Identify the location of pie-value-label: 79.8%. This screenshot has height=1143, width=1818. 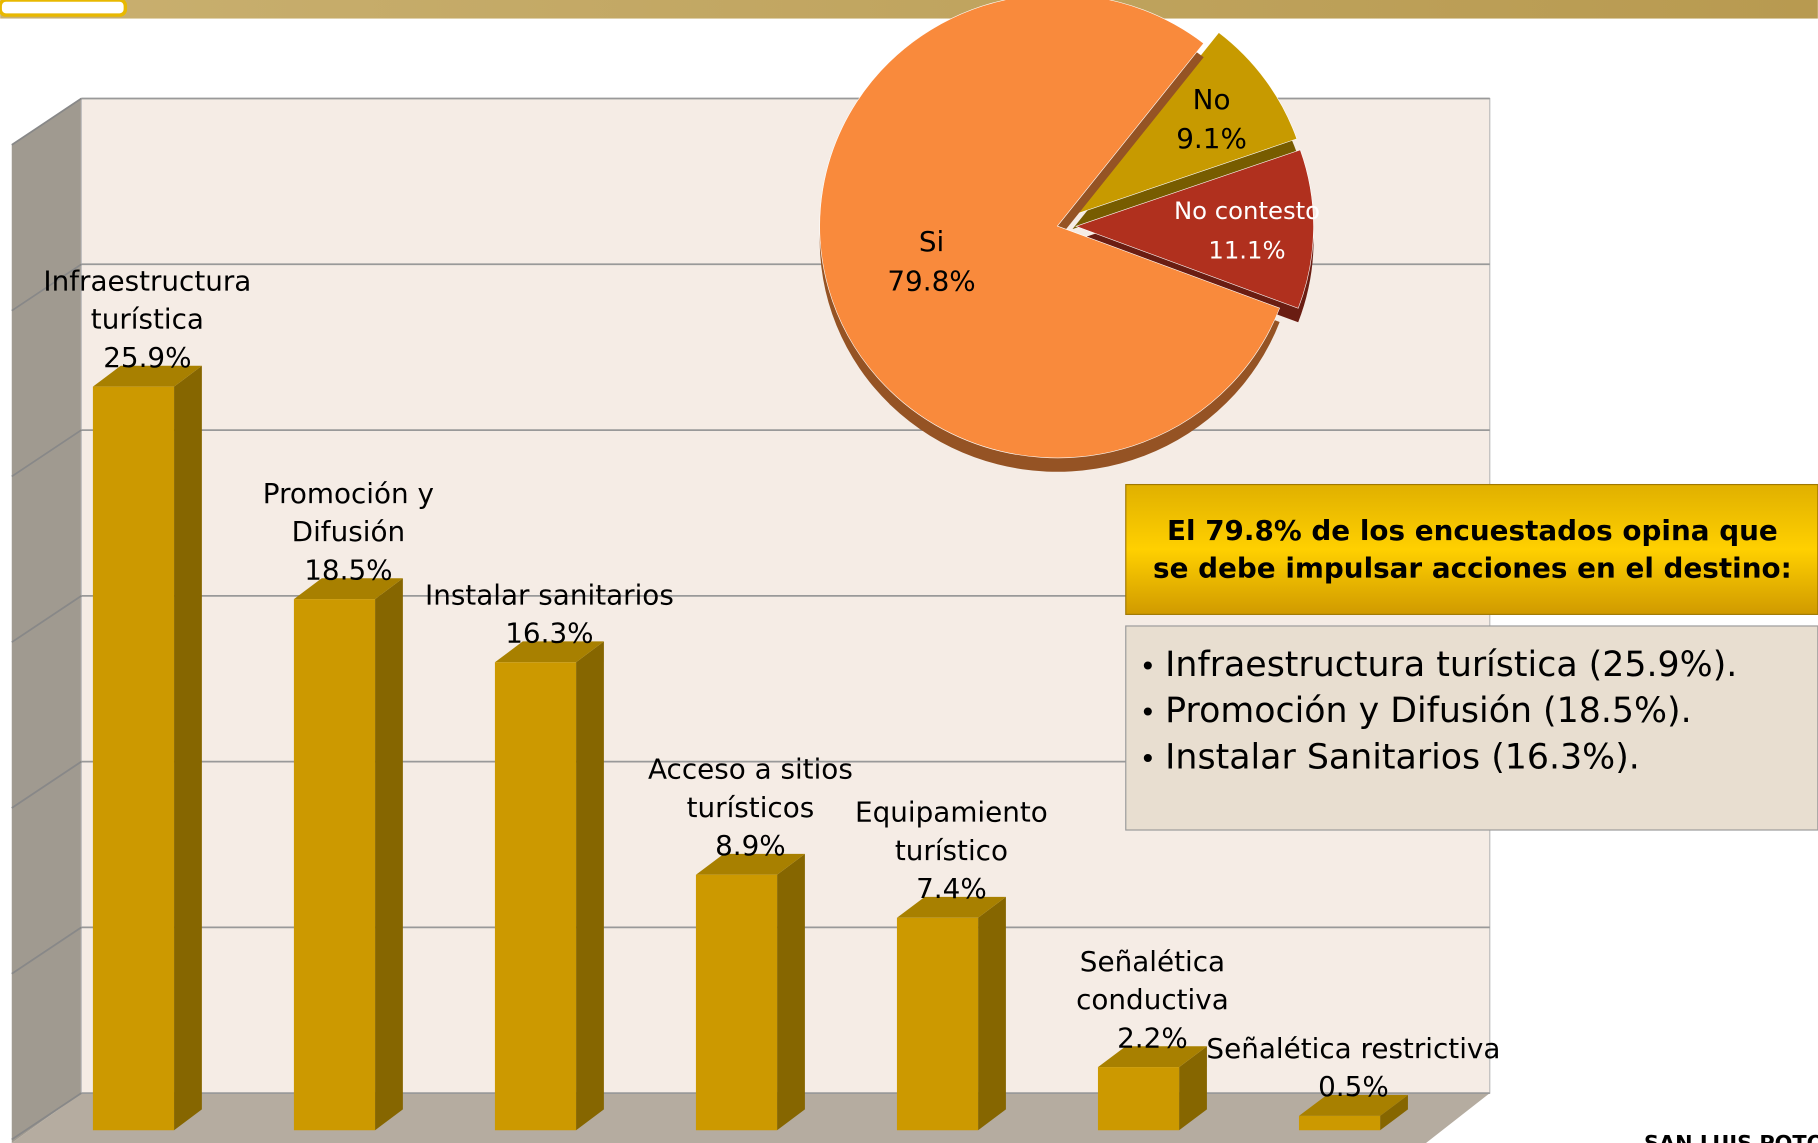
(931, 281).